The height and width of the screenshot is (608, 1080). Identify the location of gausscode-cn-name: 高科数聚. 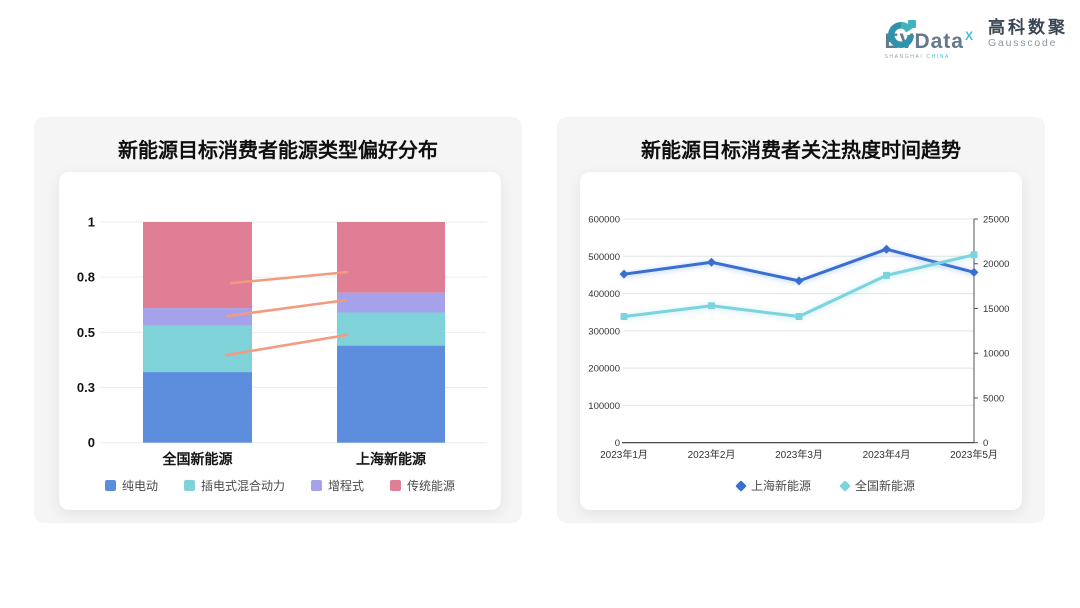
(1028, 27).